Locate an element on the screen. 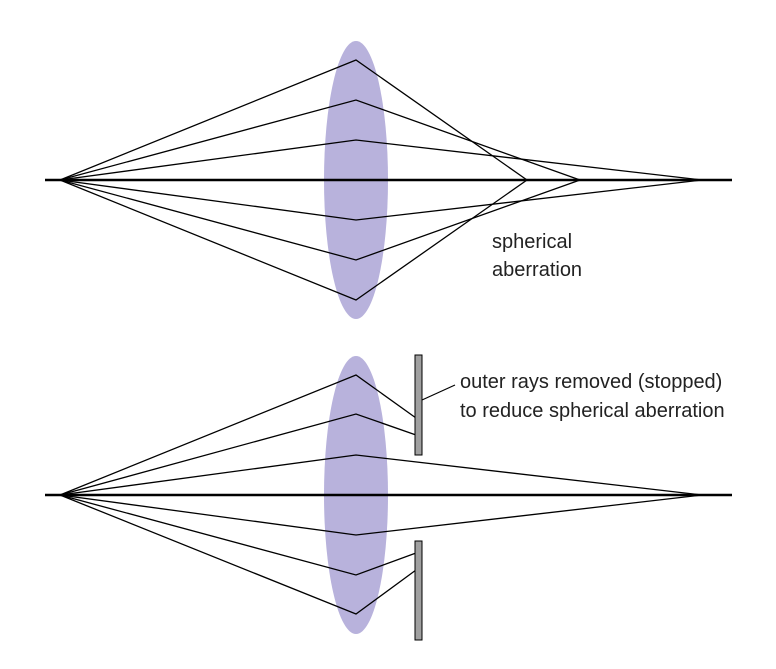 The image size is (776, 669). bottom-ray-lower-middle-stopped is located at coordinates (238, 535).